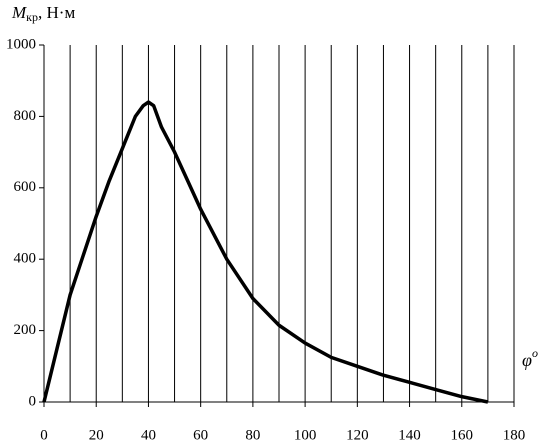  I want to click on x-axis-label: φo, so click(530, 358).